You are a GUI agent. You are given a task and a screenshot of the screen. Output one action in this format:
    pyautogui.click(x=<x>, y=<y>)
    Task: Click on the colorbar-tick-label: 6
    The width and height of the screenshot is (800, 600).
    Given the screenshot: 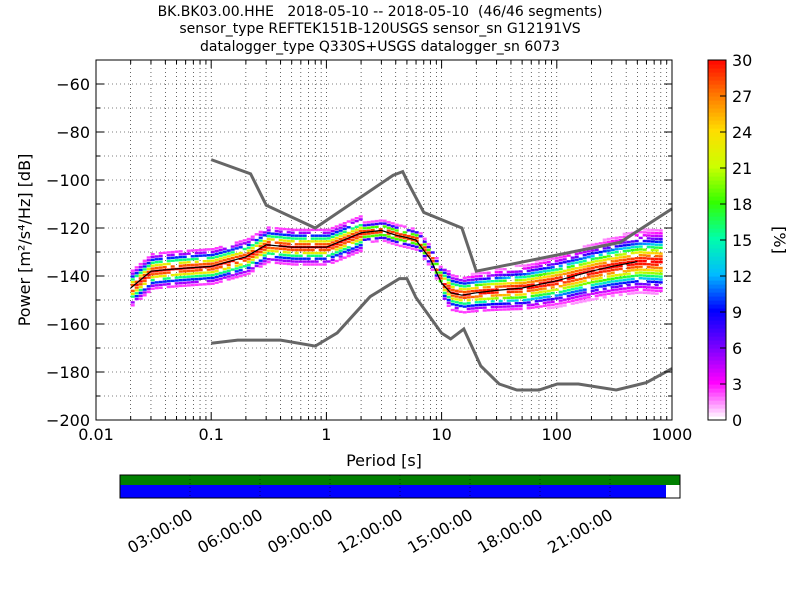 What is the action you would take?
    pyautogui.click(x=737, y=348)
    